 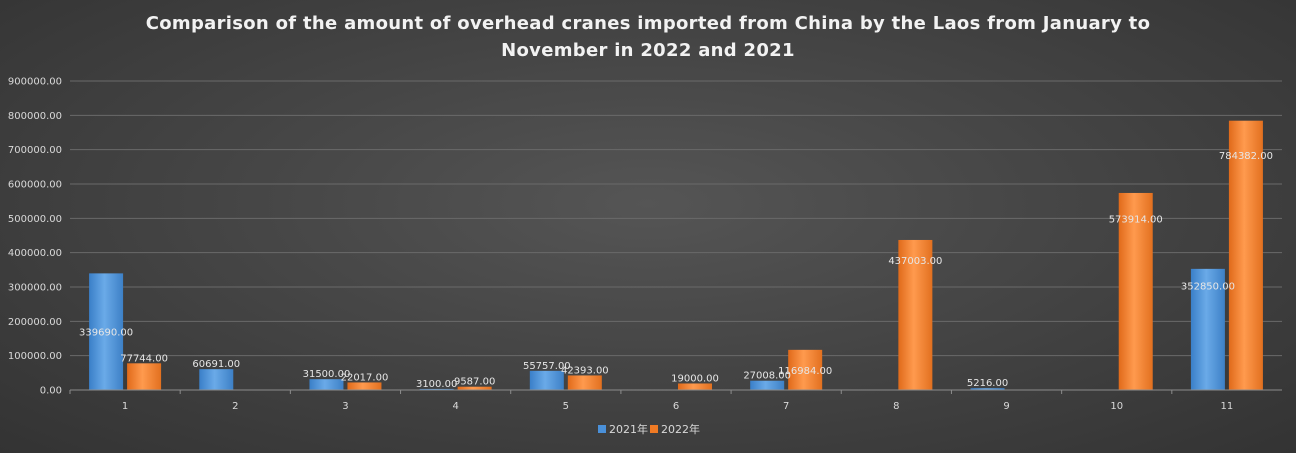 What do you see at coordinates (35, 82) in the screenshot?
I see `y-tick-label: 900000.00` at bounding box center [35, 82].